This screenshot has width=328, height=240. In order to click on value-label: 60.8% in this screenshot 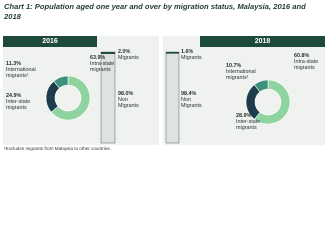, I will do `click(302, 56)`.